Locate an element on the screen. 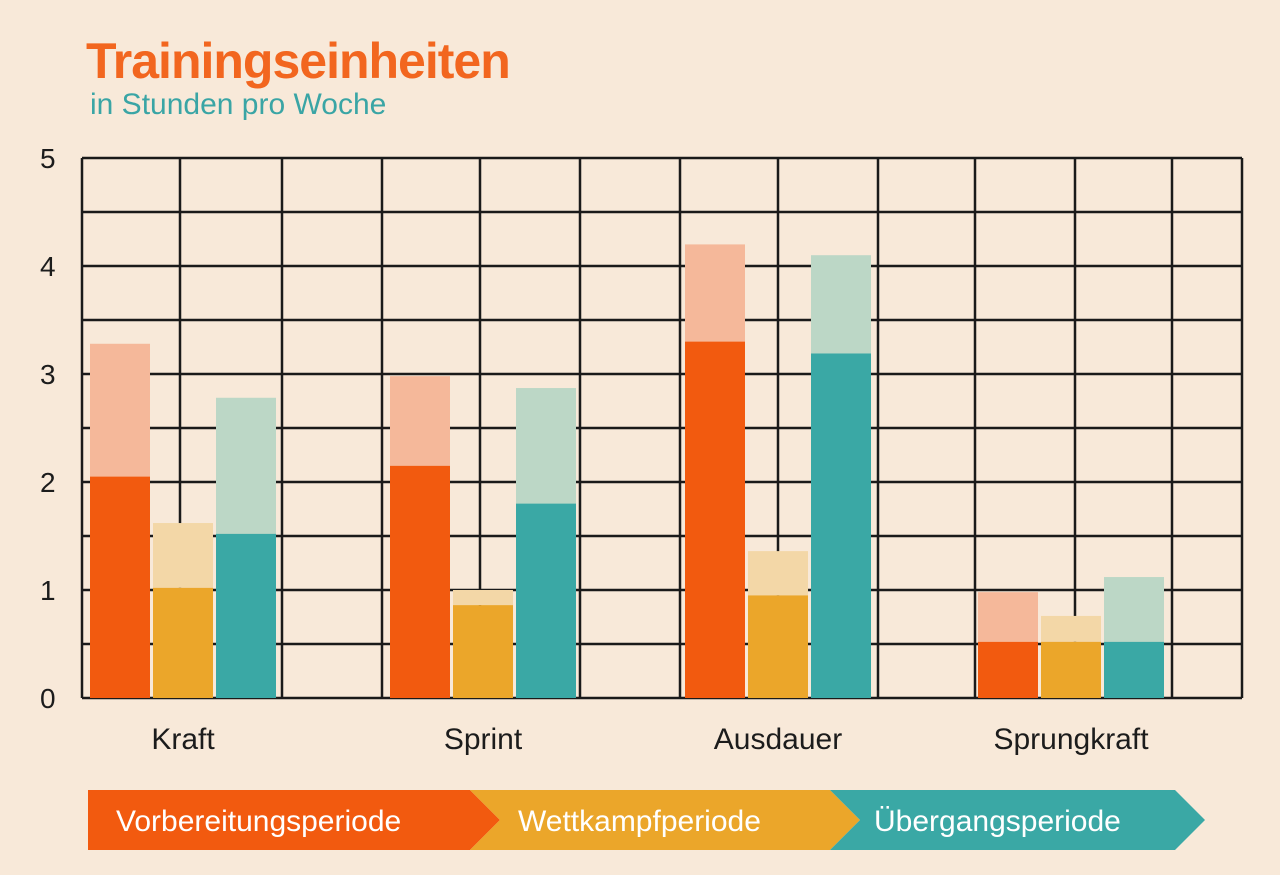  y-axis: 0 1 2 3 4 5 is located at coordinates (48, 428).